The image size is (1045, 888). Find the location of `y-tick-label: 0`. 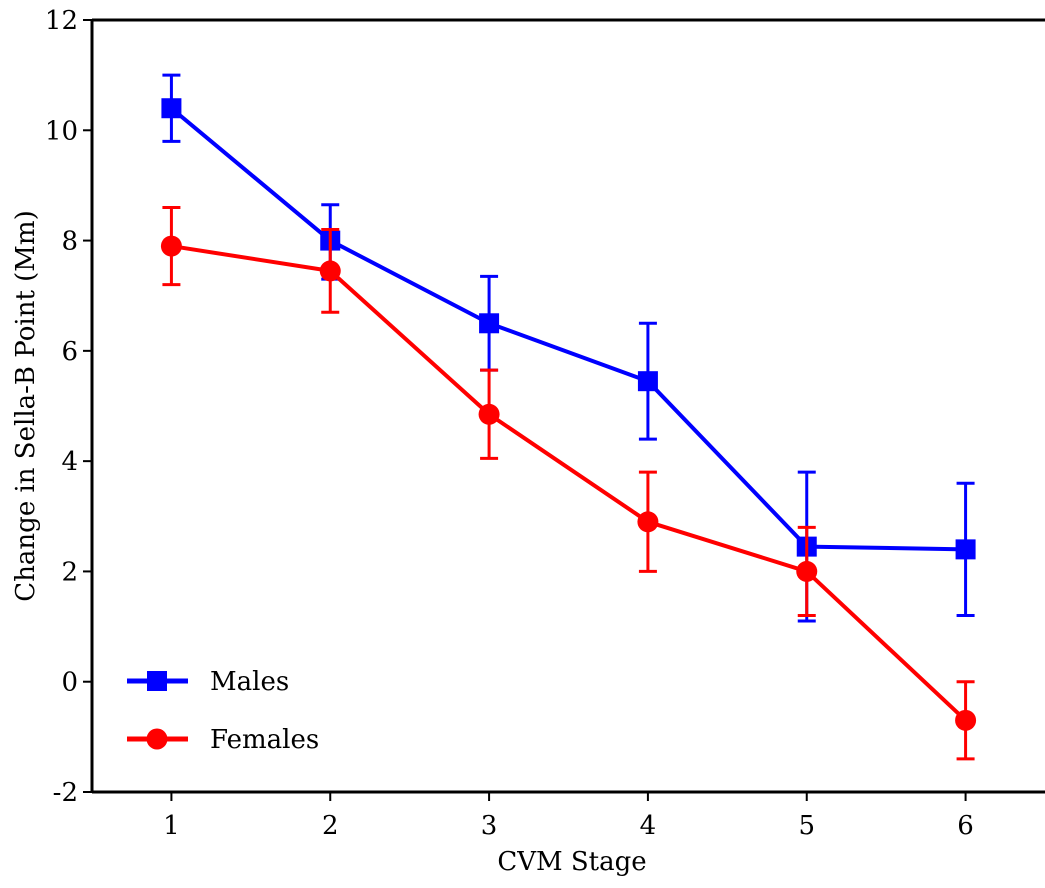

y-tick-label: 0 is located at coordinates (69, 683).